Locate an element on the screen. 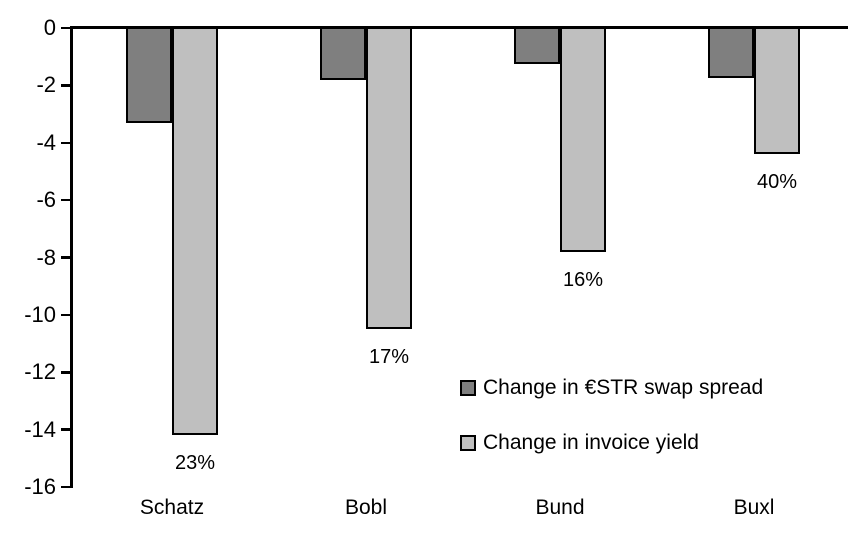  y-axis-tick-label: -10 is located at coordinates (40, 314).